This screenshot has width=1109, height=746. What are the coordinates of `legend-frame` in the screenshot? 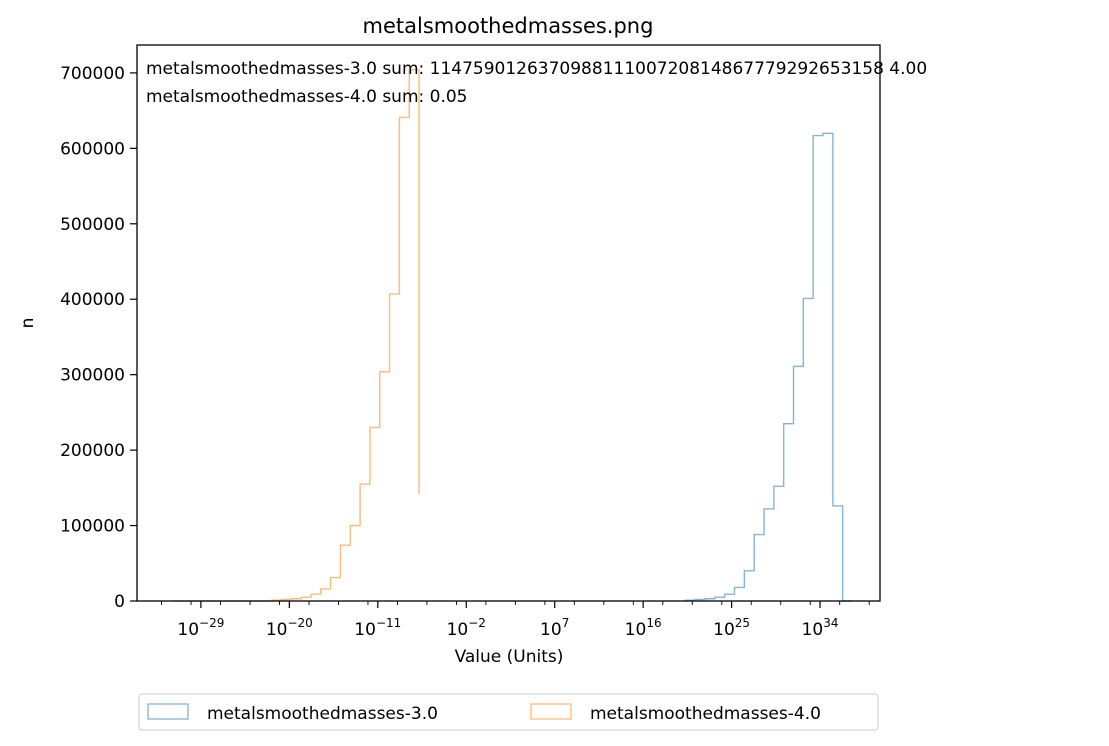 It's located at (508, 712).